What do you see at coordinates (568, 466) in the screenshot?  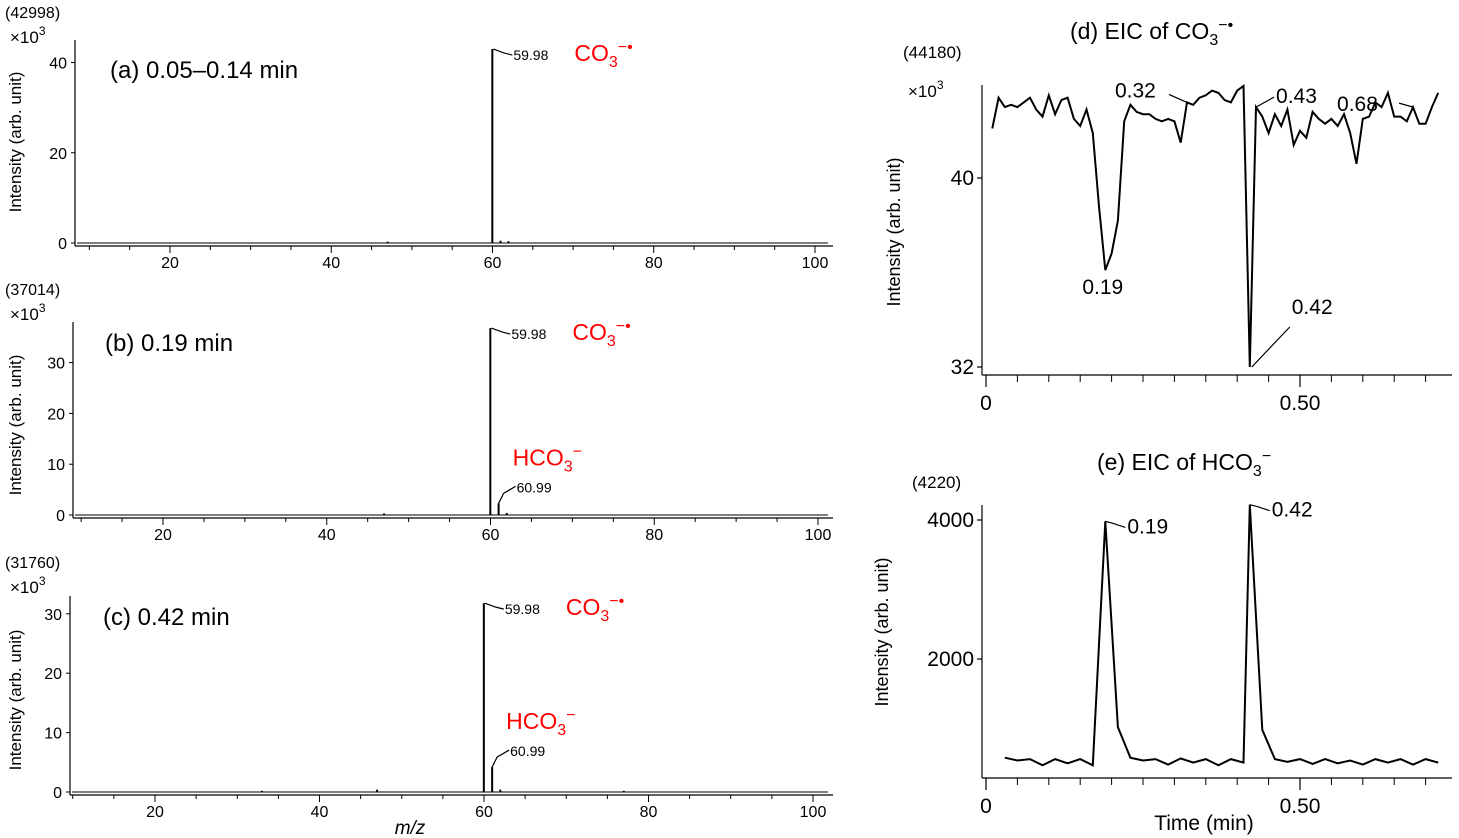 I see `ion-label-hco3-b-sub: 3` at bounding box center [568, 466].